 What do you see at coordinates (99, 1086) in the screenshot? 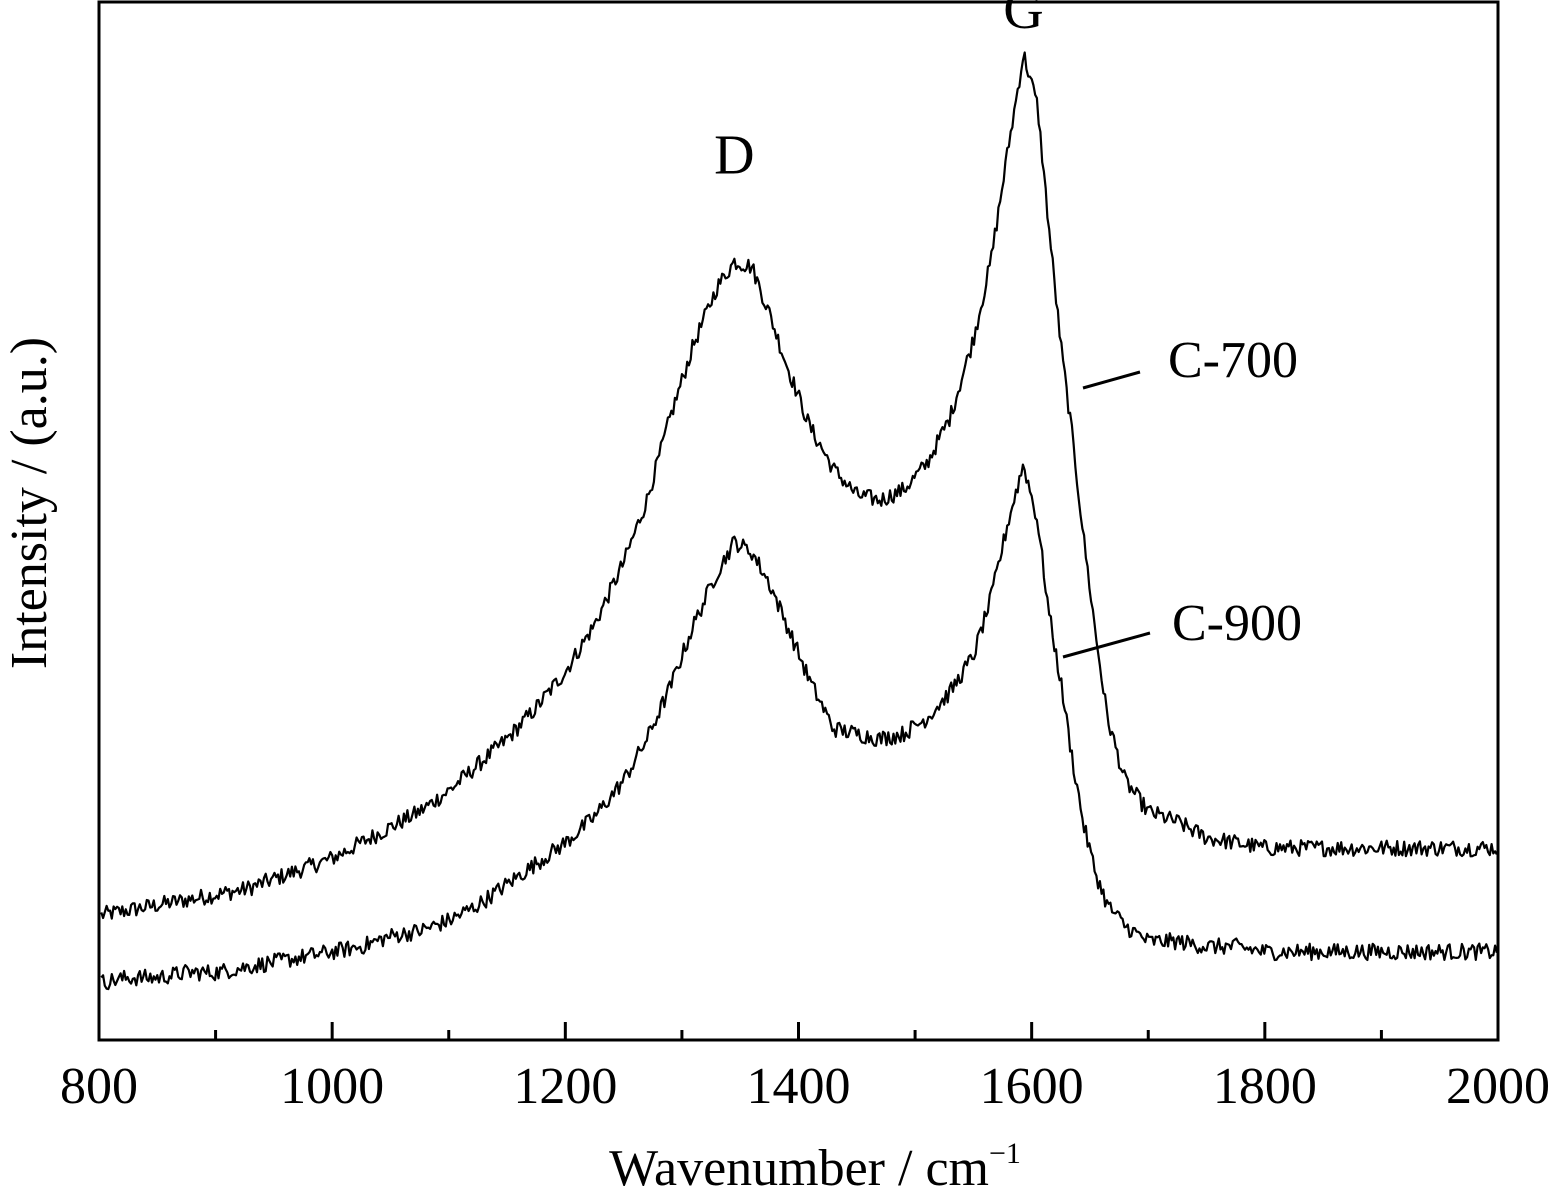
I see `x-tick-label: 800` at bounding box center [99, 1086].